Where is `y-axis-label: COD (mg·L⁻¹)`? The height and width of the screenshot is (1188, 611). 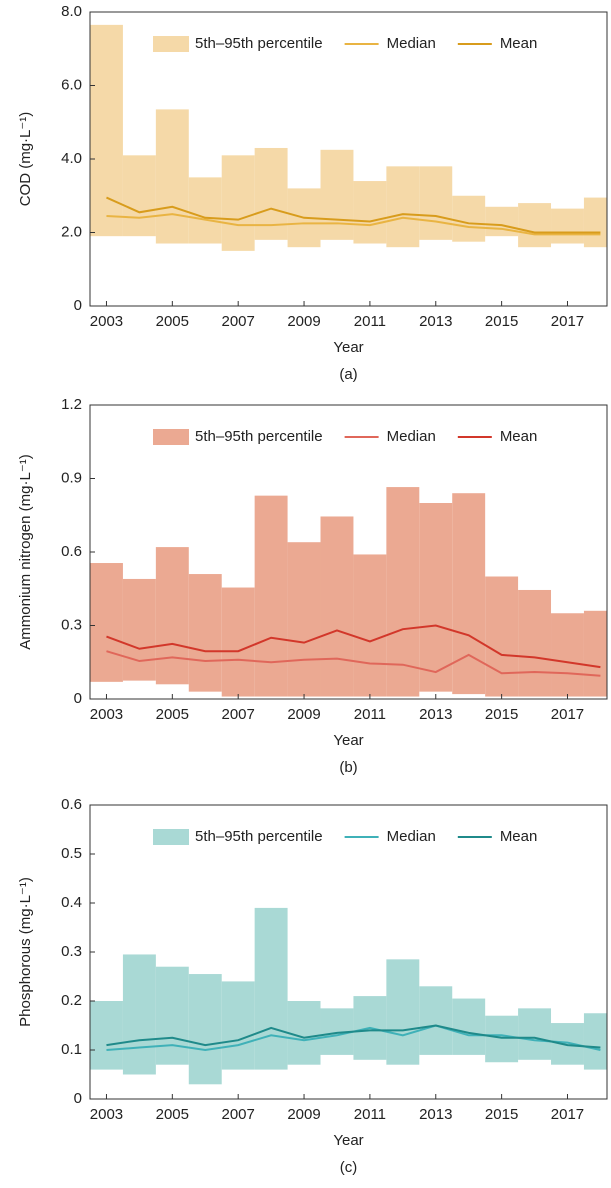 y-axis-label: COD (mg·L⁻¹) is located at coordinates (25, 159).